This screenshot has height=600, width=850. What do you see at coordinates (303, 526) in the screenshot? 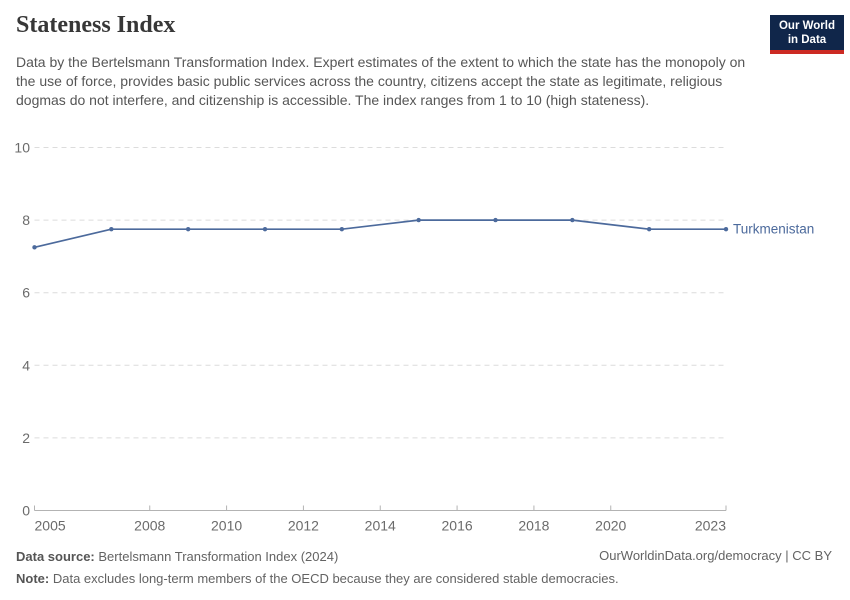
I see `x-axis-tick-label: 2012` at bounding box center [303, 526].